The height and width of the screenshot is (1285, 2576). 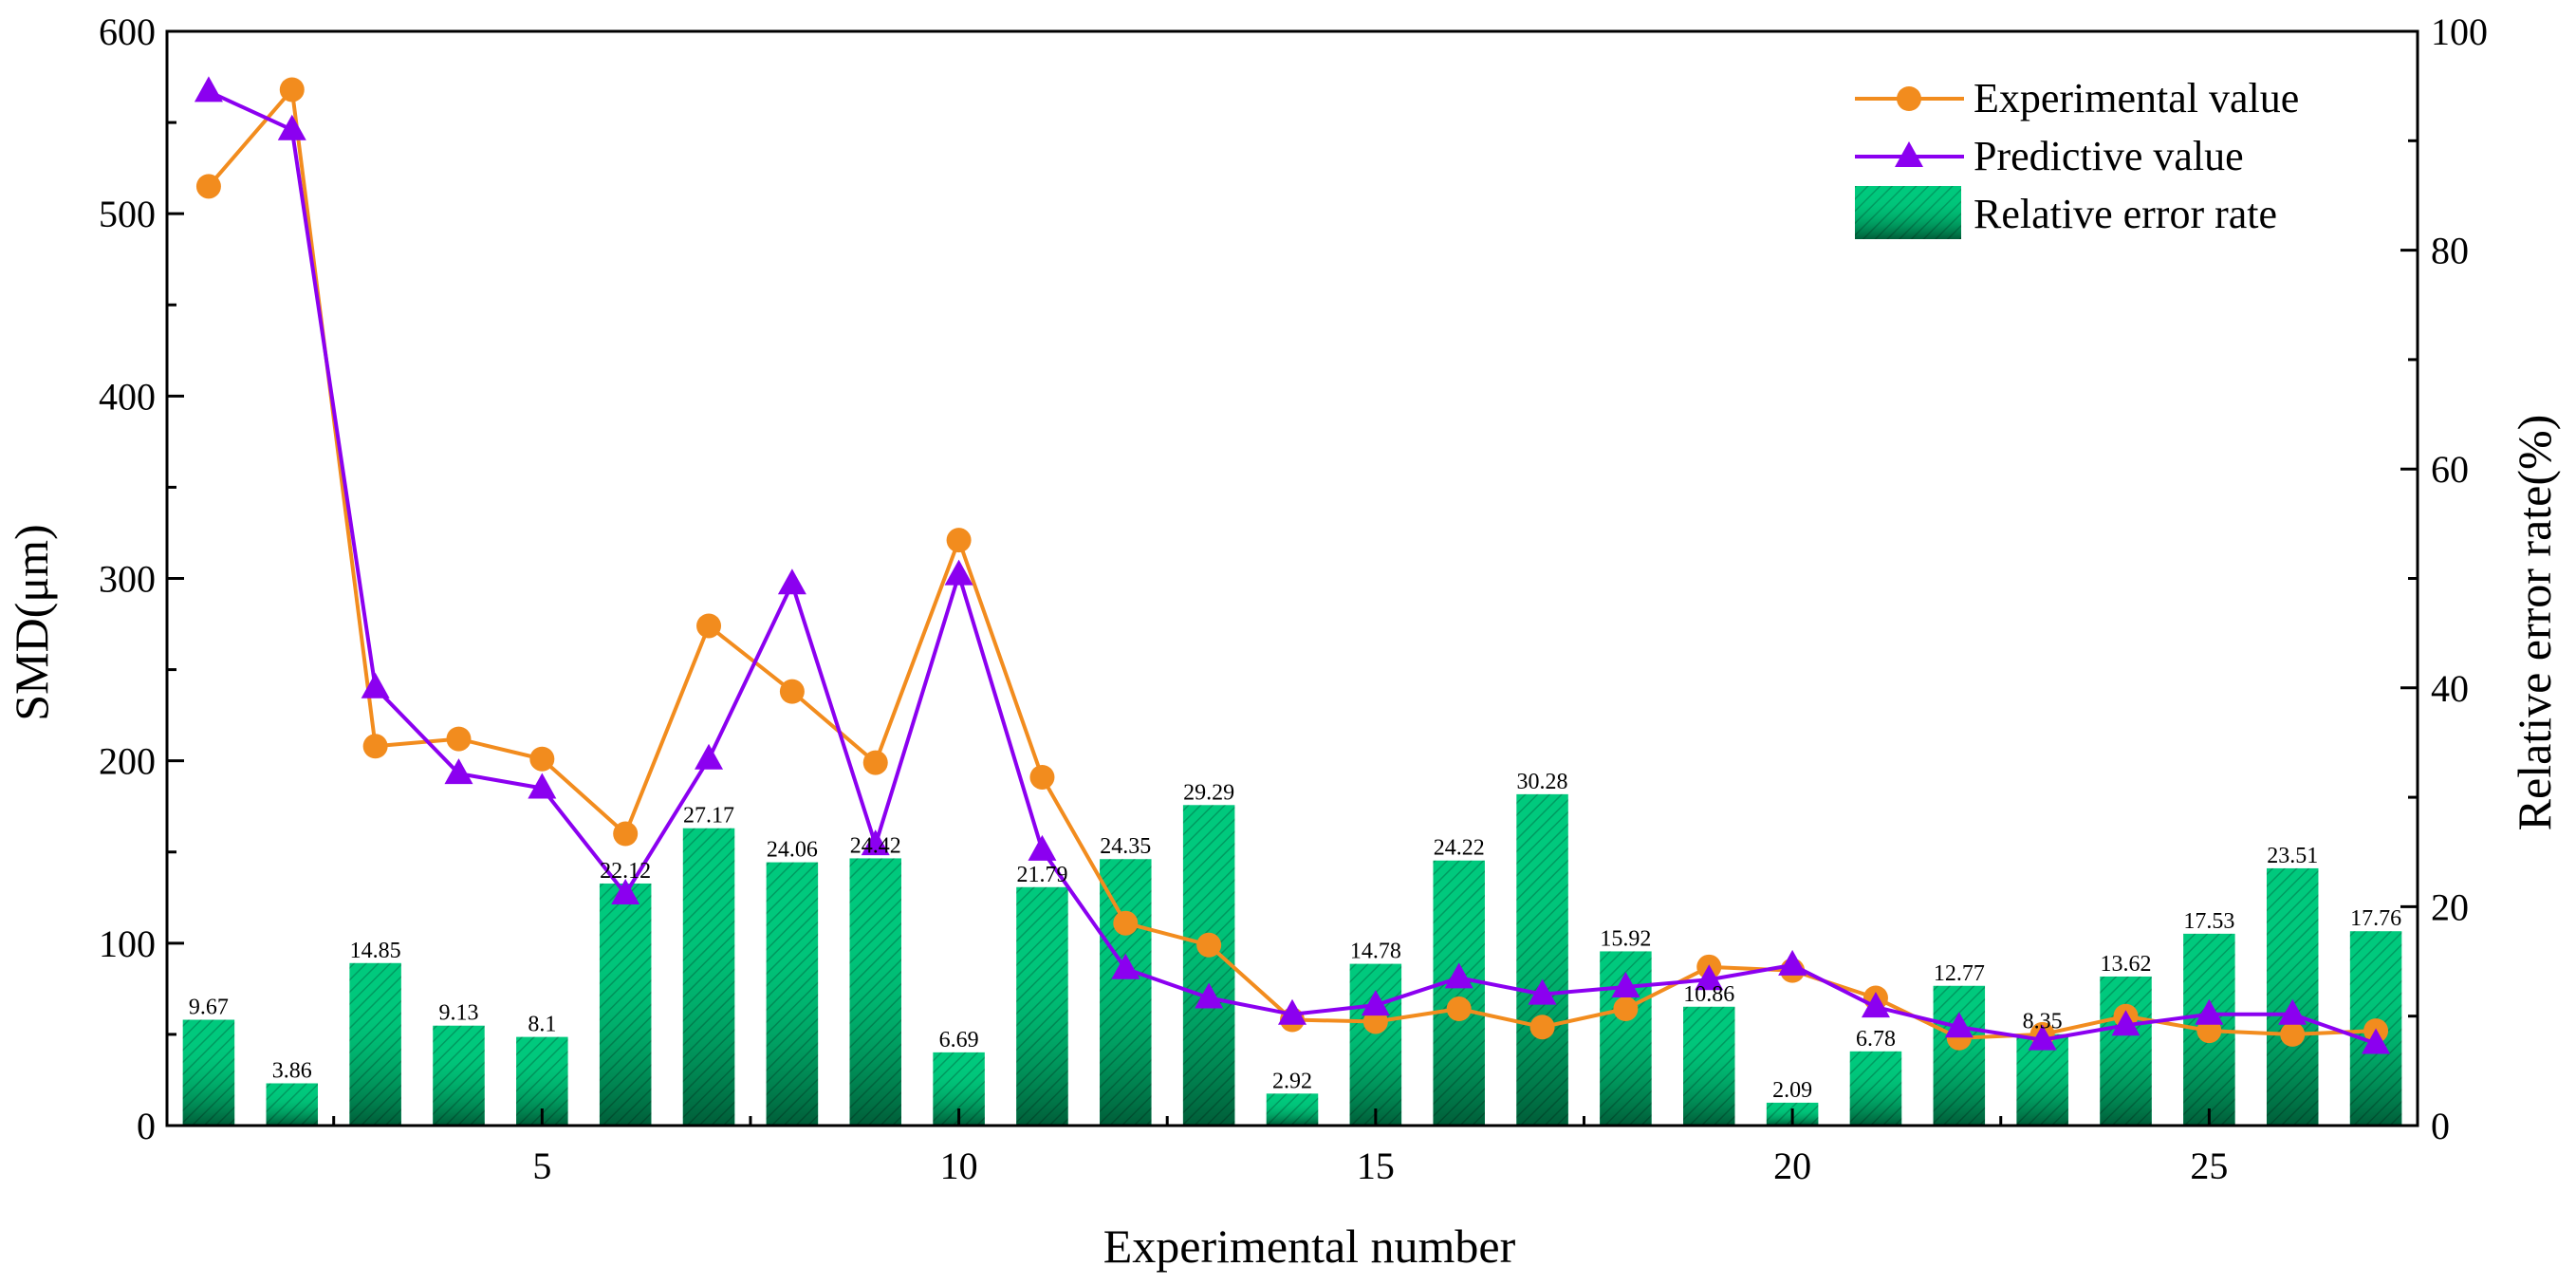 What do you see at coordinates (2126, 964) in the screenshot?
I see `bar-label-24: 13.62` at bounding box center [2126, 964].